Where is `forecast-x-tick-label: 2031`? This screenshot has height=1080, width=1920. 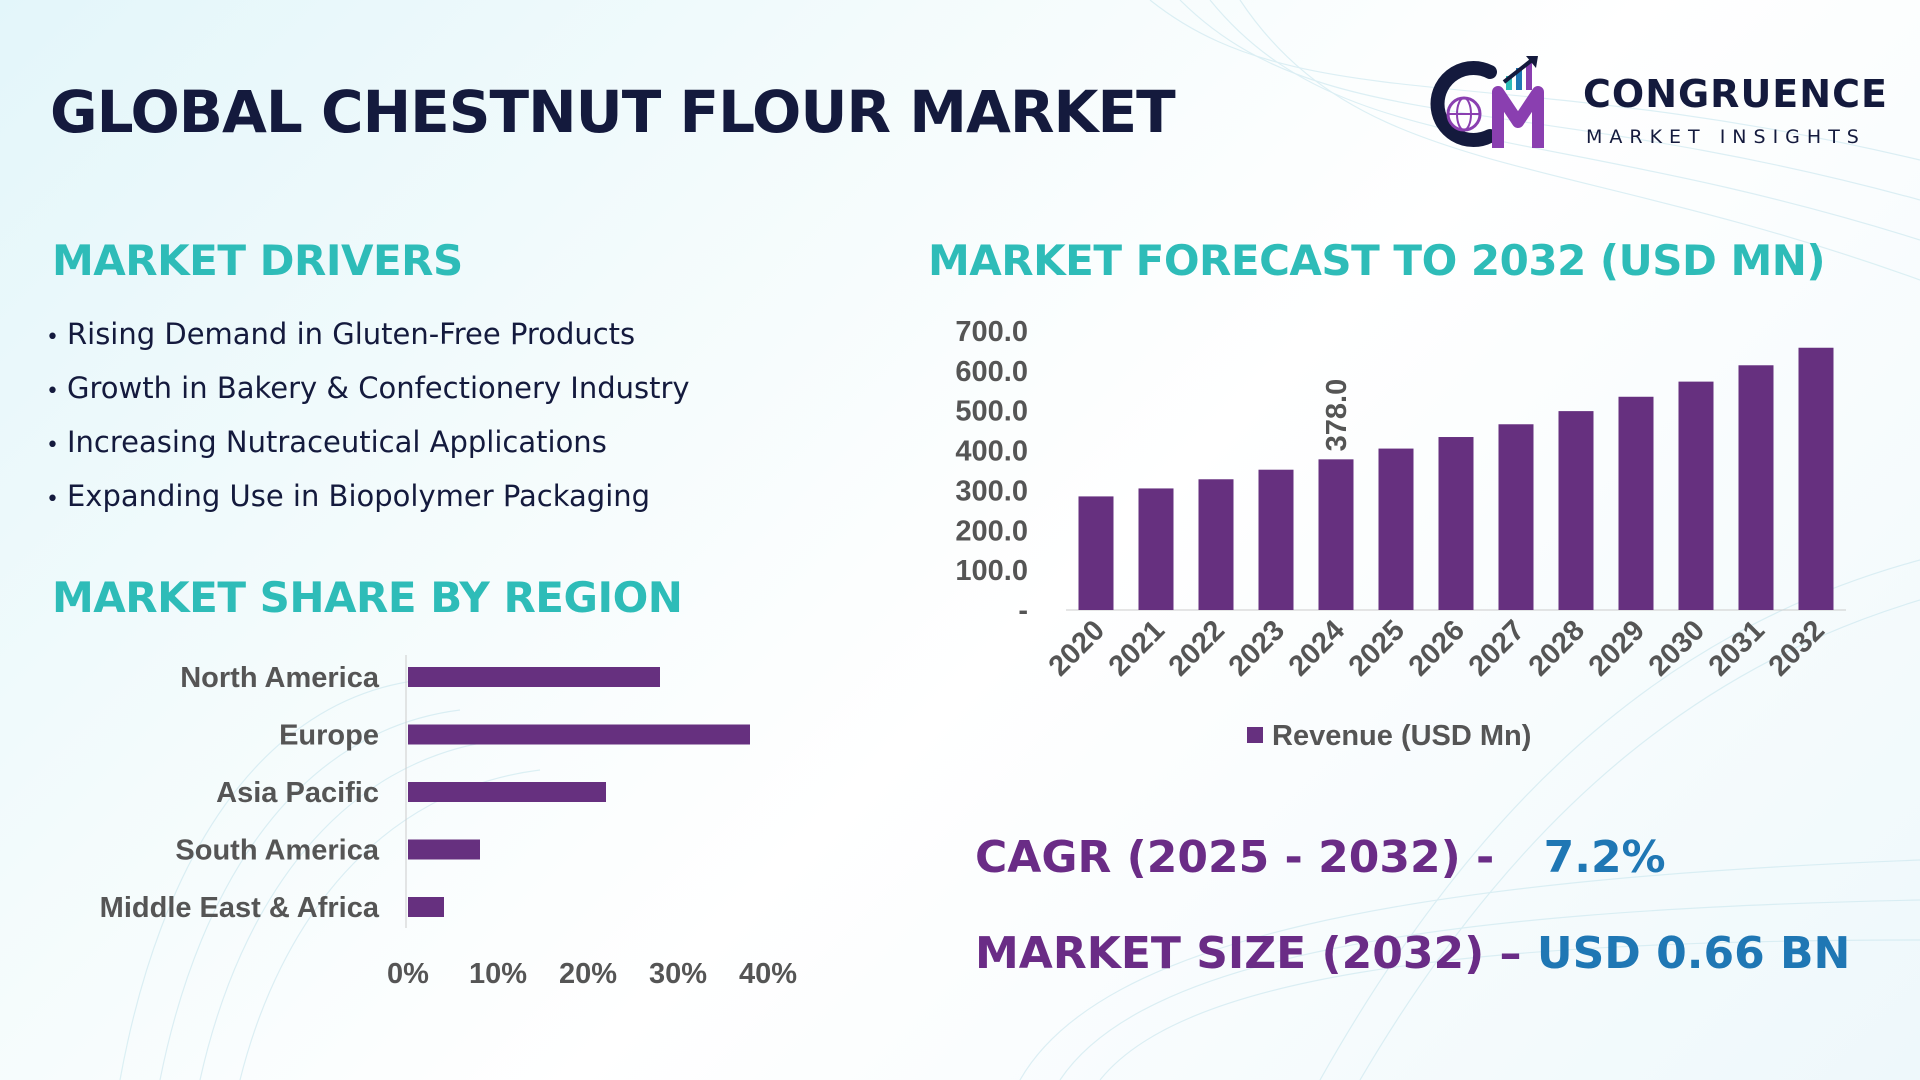 forecast-x-tick-label: 2031 is located at coordinates (1737, 648).